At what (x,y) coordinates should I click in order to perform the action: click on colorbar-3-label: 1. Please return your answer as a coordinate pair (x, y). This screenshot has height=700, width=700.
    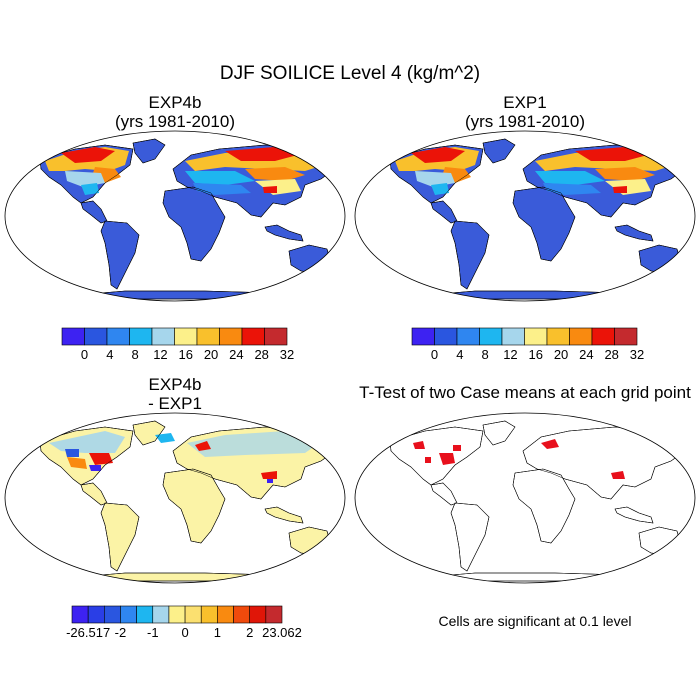
    Looking at the image, I should click on (217, 632).